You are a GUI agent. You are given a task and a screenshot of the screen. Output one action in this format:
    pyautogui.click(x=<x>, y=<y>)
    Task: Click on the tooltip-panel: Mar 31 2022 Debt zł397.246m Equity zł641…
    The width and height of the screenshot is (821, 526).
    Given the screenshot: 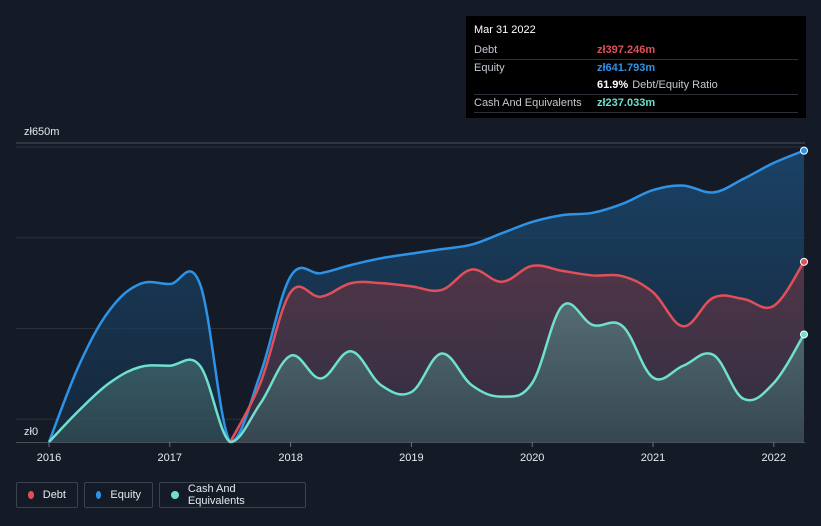 What is the action you would take?
    pyautogui.click(x=636, y=67)
    